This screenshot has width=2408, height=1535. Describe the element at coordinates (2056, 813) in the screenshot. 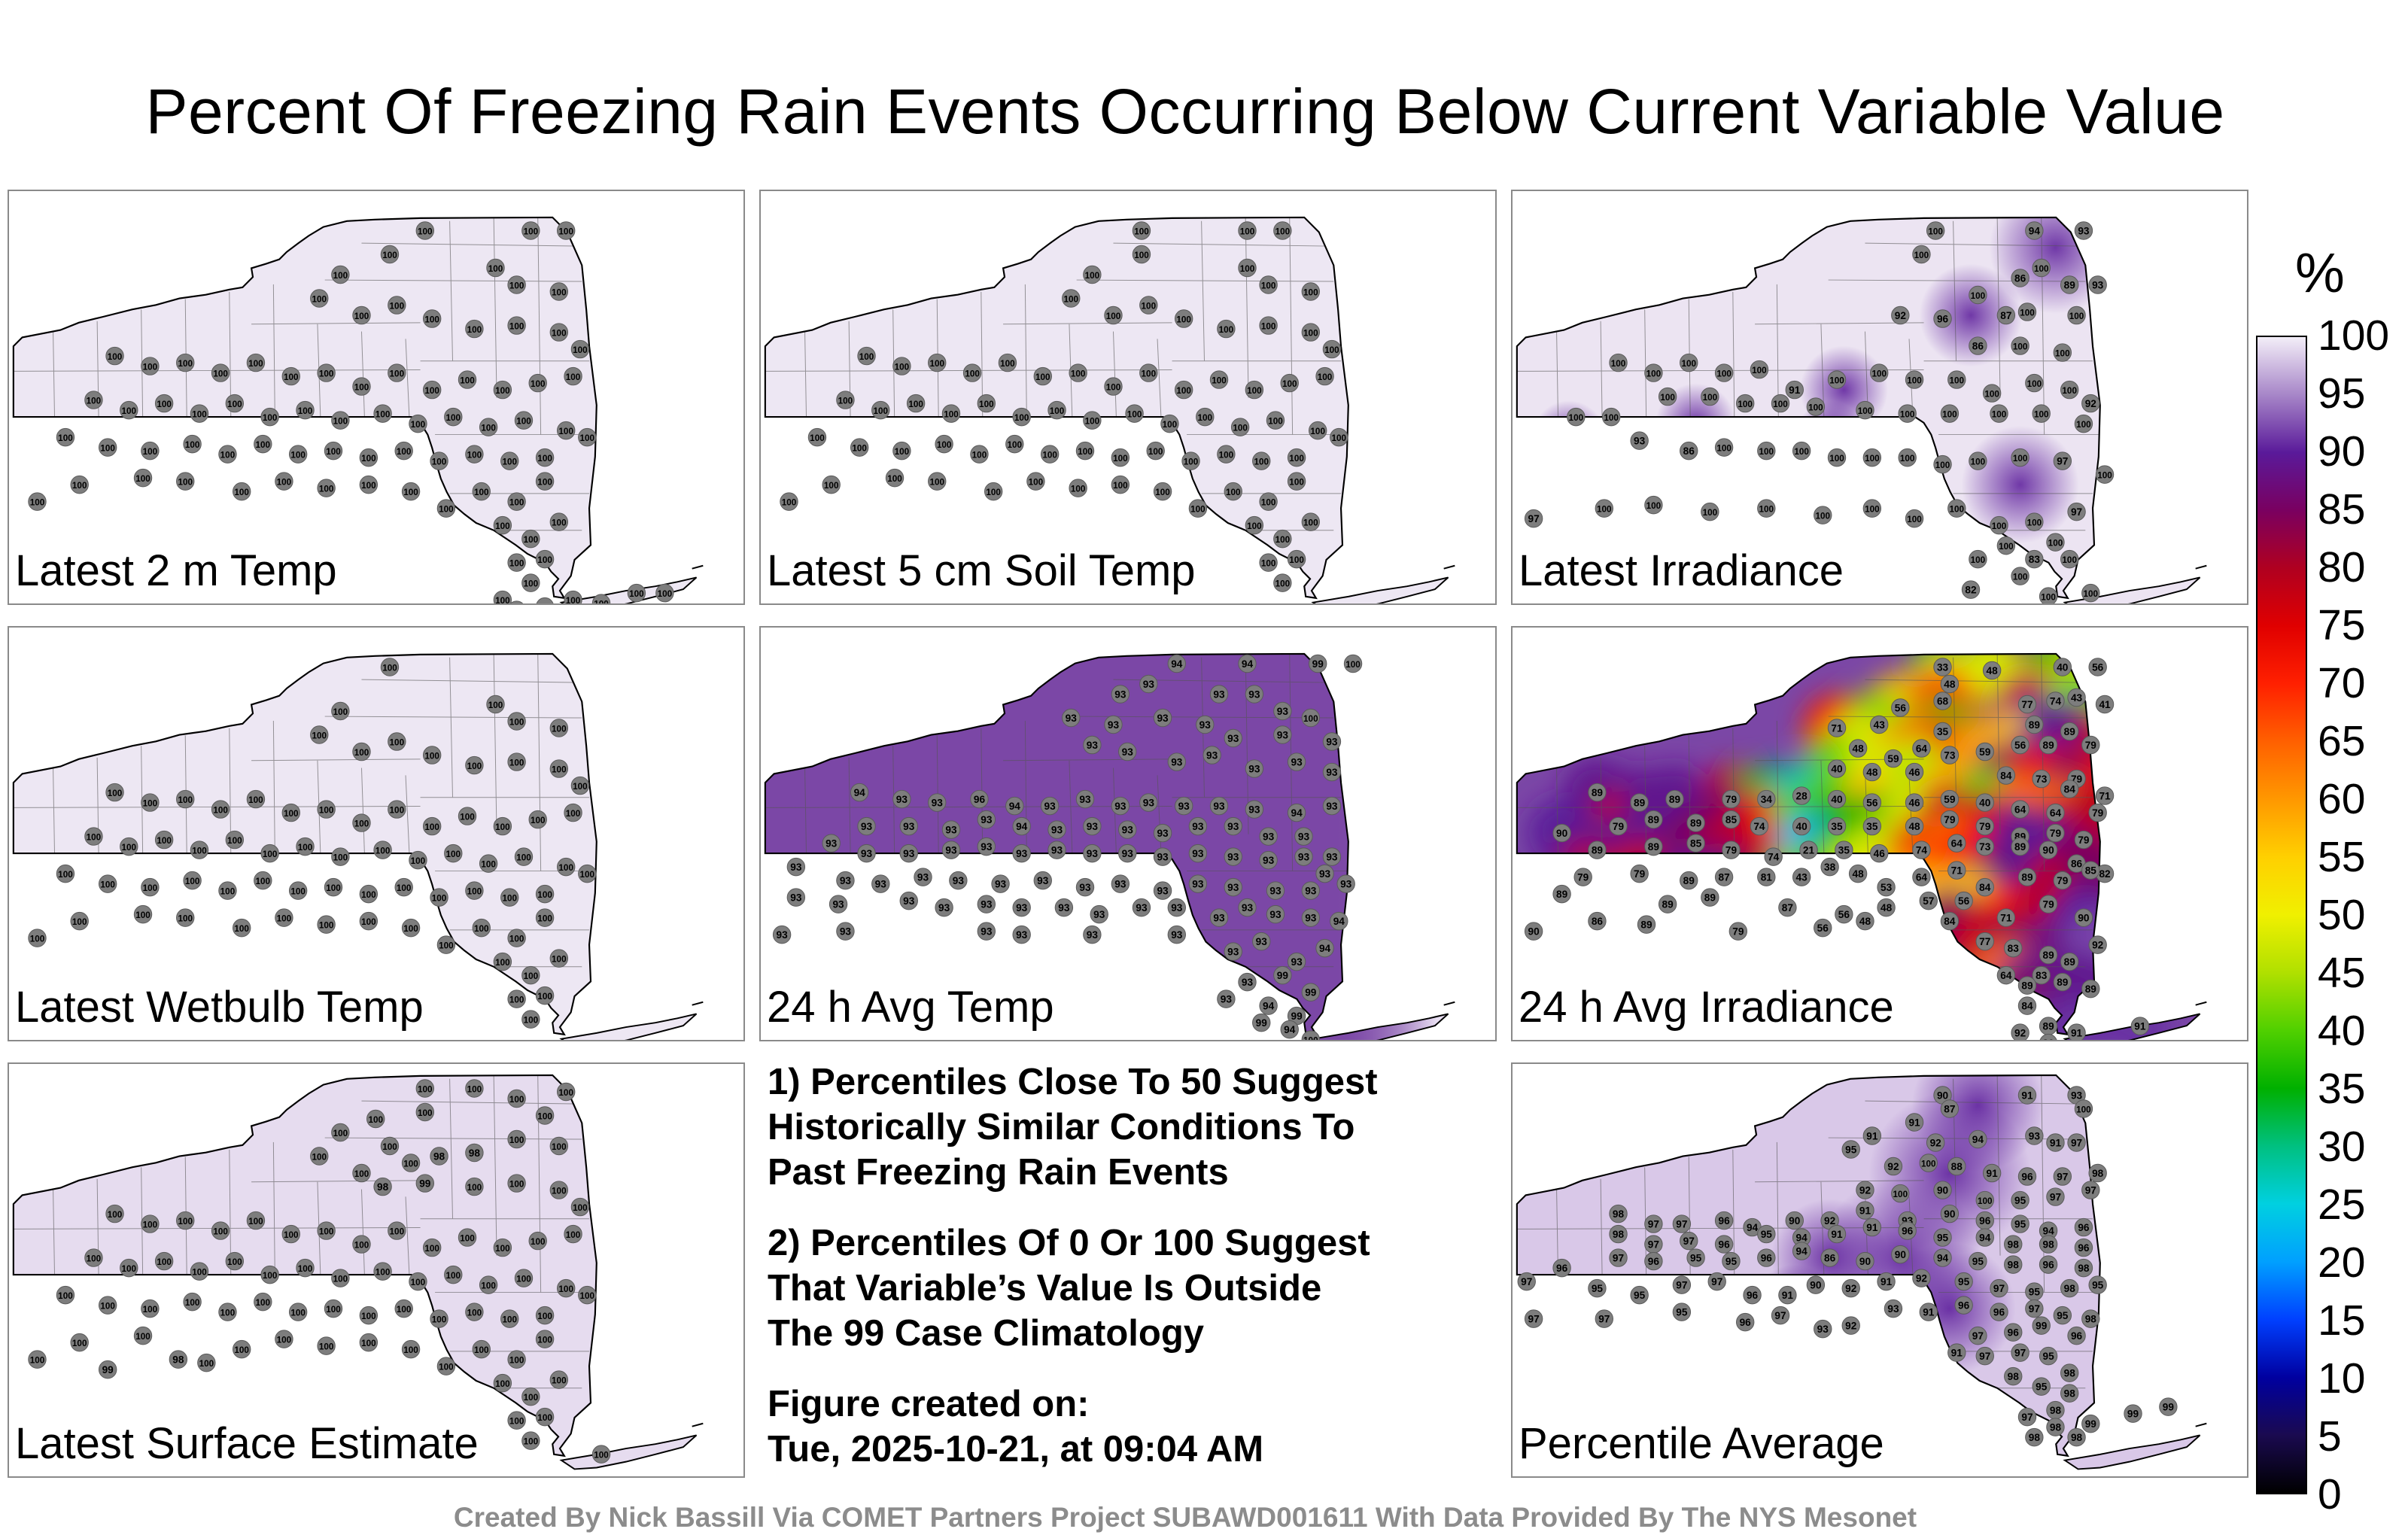

I see `station-value: 64` at that location.